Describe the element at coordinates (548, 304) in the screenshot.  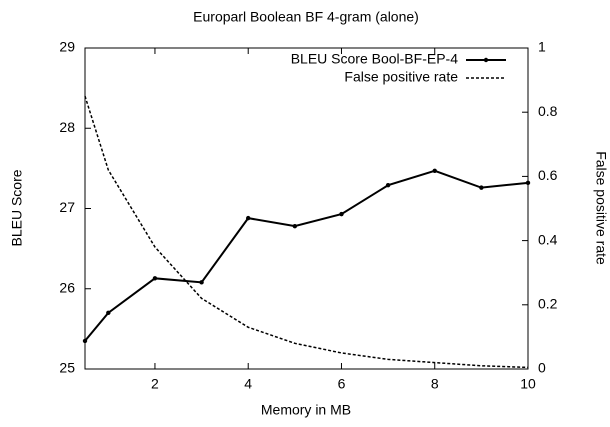
I see `y2-tick-label: 0.2` at that location.